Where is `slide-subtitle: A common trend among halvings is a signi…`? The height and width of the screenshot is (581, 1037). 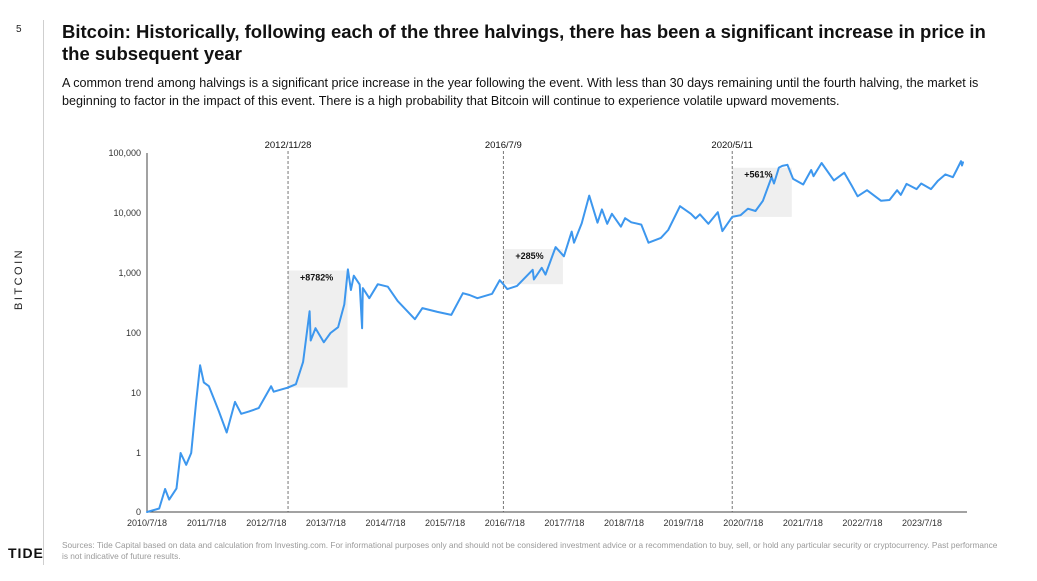
slide-subtitle: A common trend among halvings is a signi… is located at coordinates (520, 92).